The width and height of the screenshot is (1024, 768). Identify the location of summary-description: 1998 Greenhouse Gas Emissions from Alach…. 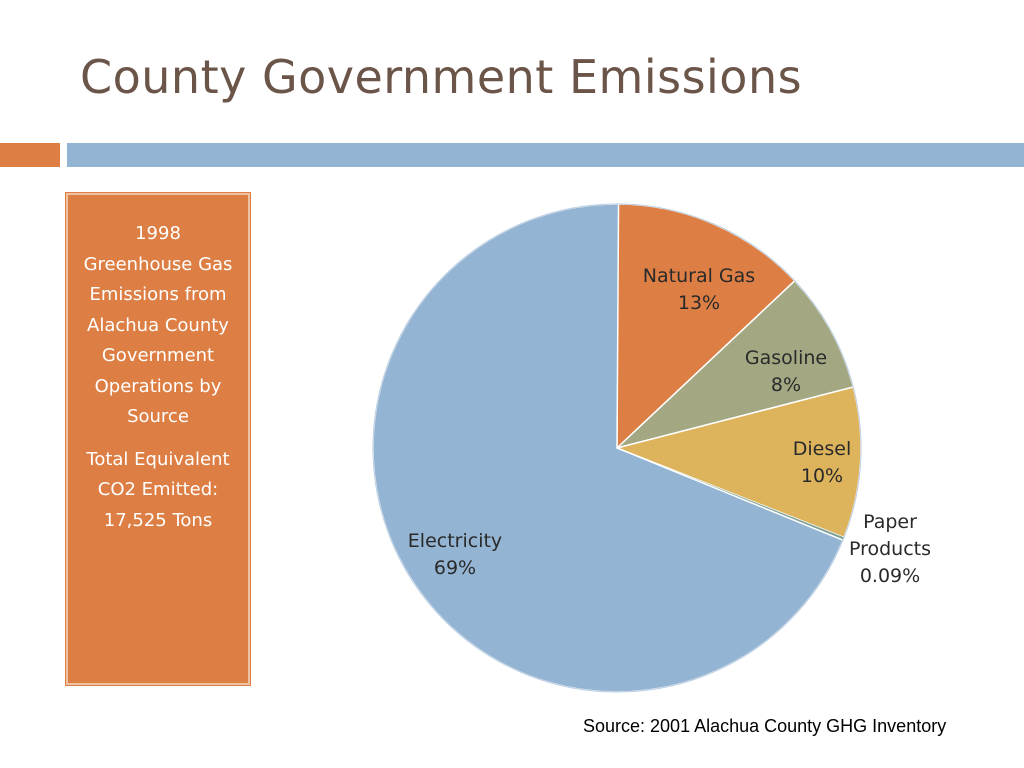
(158, 325).